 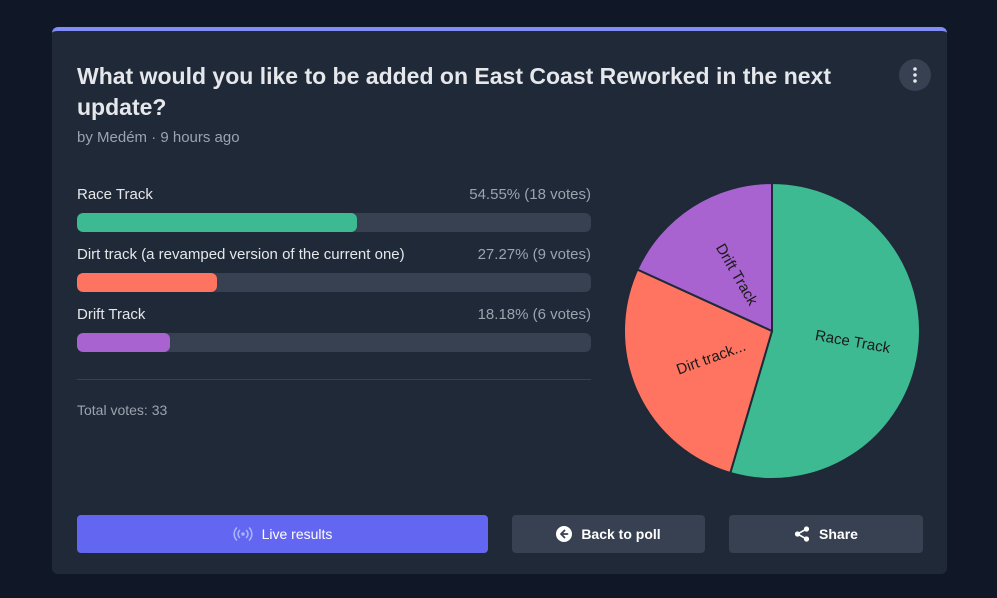 I want to click on total-votes: Total votes: 33, so click(x=122, y=410).